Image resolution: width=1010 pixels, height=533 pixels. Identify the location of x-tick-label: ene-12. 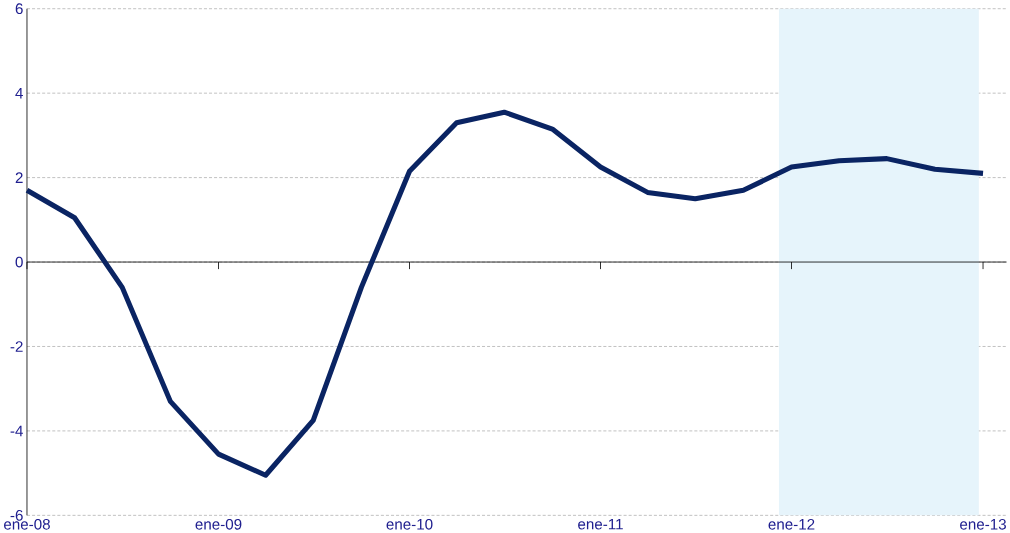
(791, 524).